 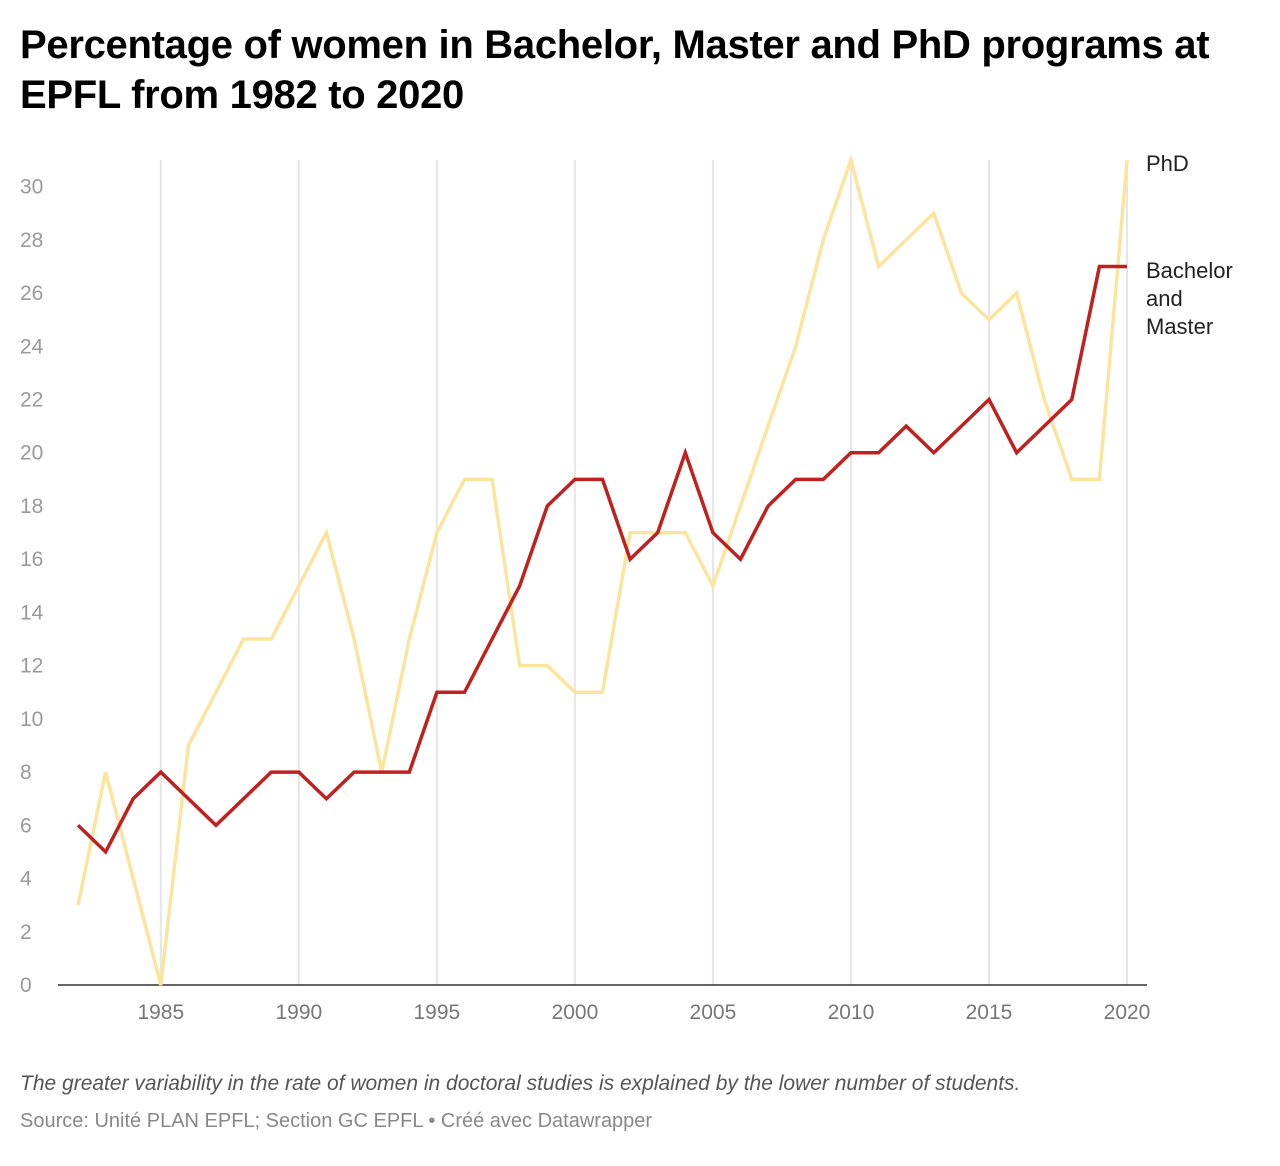 What do you see at coordinates (26, 825) in the screenshot?
I see `y-tick-label: 6` at bounding box center [26, 825].